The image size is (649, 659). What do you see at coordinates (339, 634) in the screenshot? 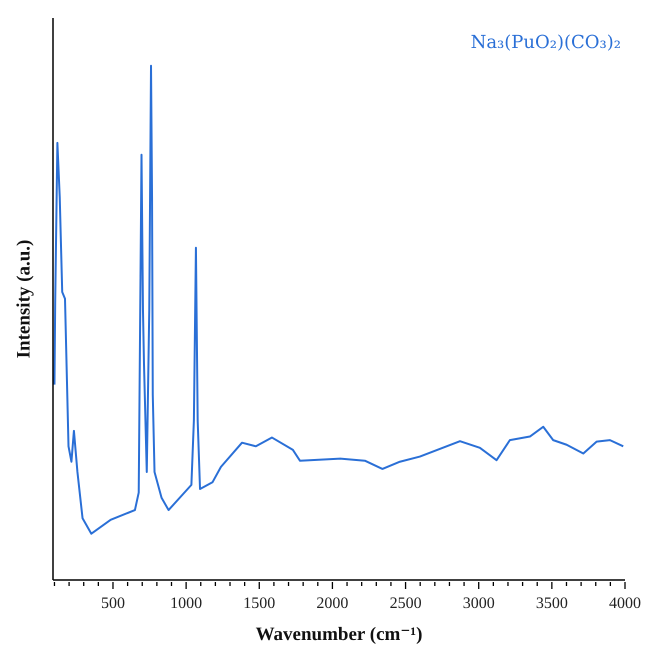
I see `x-axis-title: Wavenumber (cm⁻¹)` at bounding box center [339, 634].